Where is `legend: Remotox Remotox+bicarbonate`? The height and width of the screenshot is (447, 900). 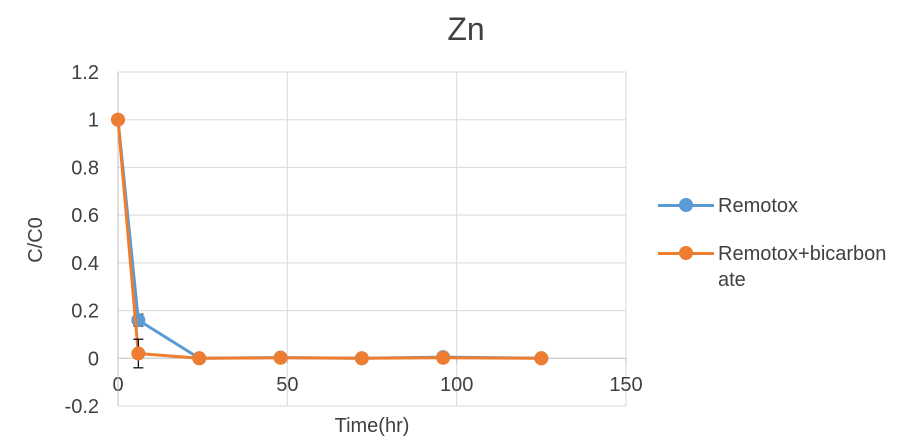 legend: Remotox Remotox+bicarbonate is located at coordinates (778, 240).